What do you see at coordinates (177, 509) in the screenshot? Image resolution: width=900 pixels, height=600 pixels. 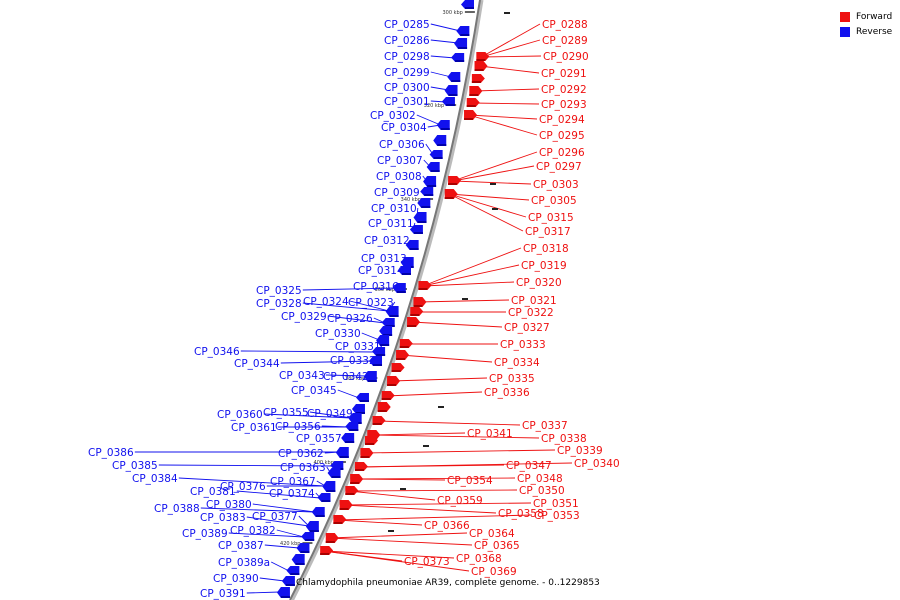 I see `gene-label: CP_0388` at bounding box center [177, 509].